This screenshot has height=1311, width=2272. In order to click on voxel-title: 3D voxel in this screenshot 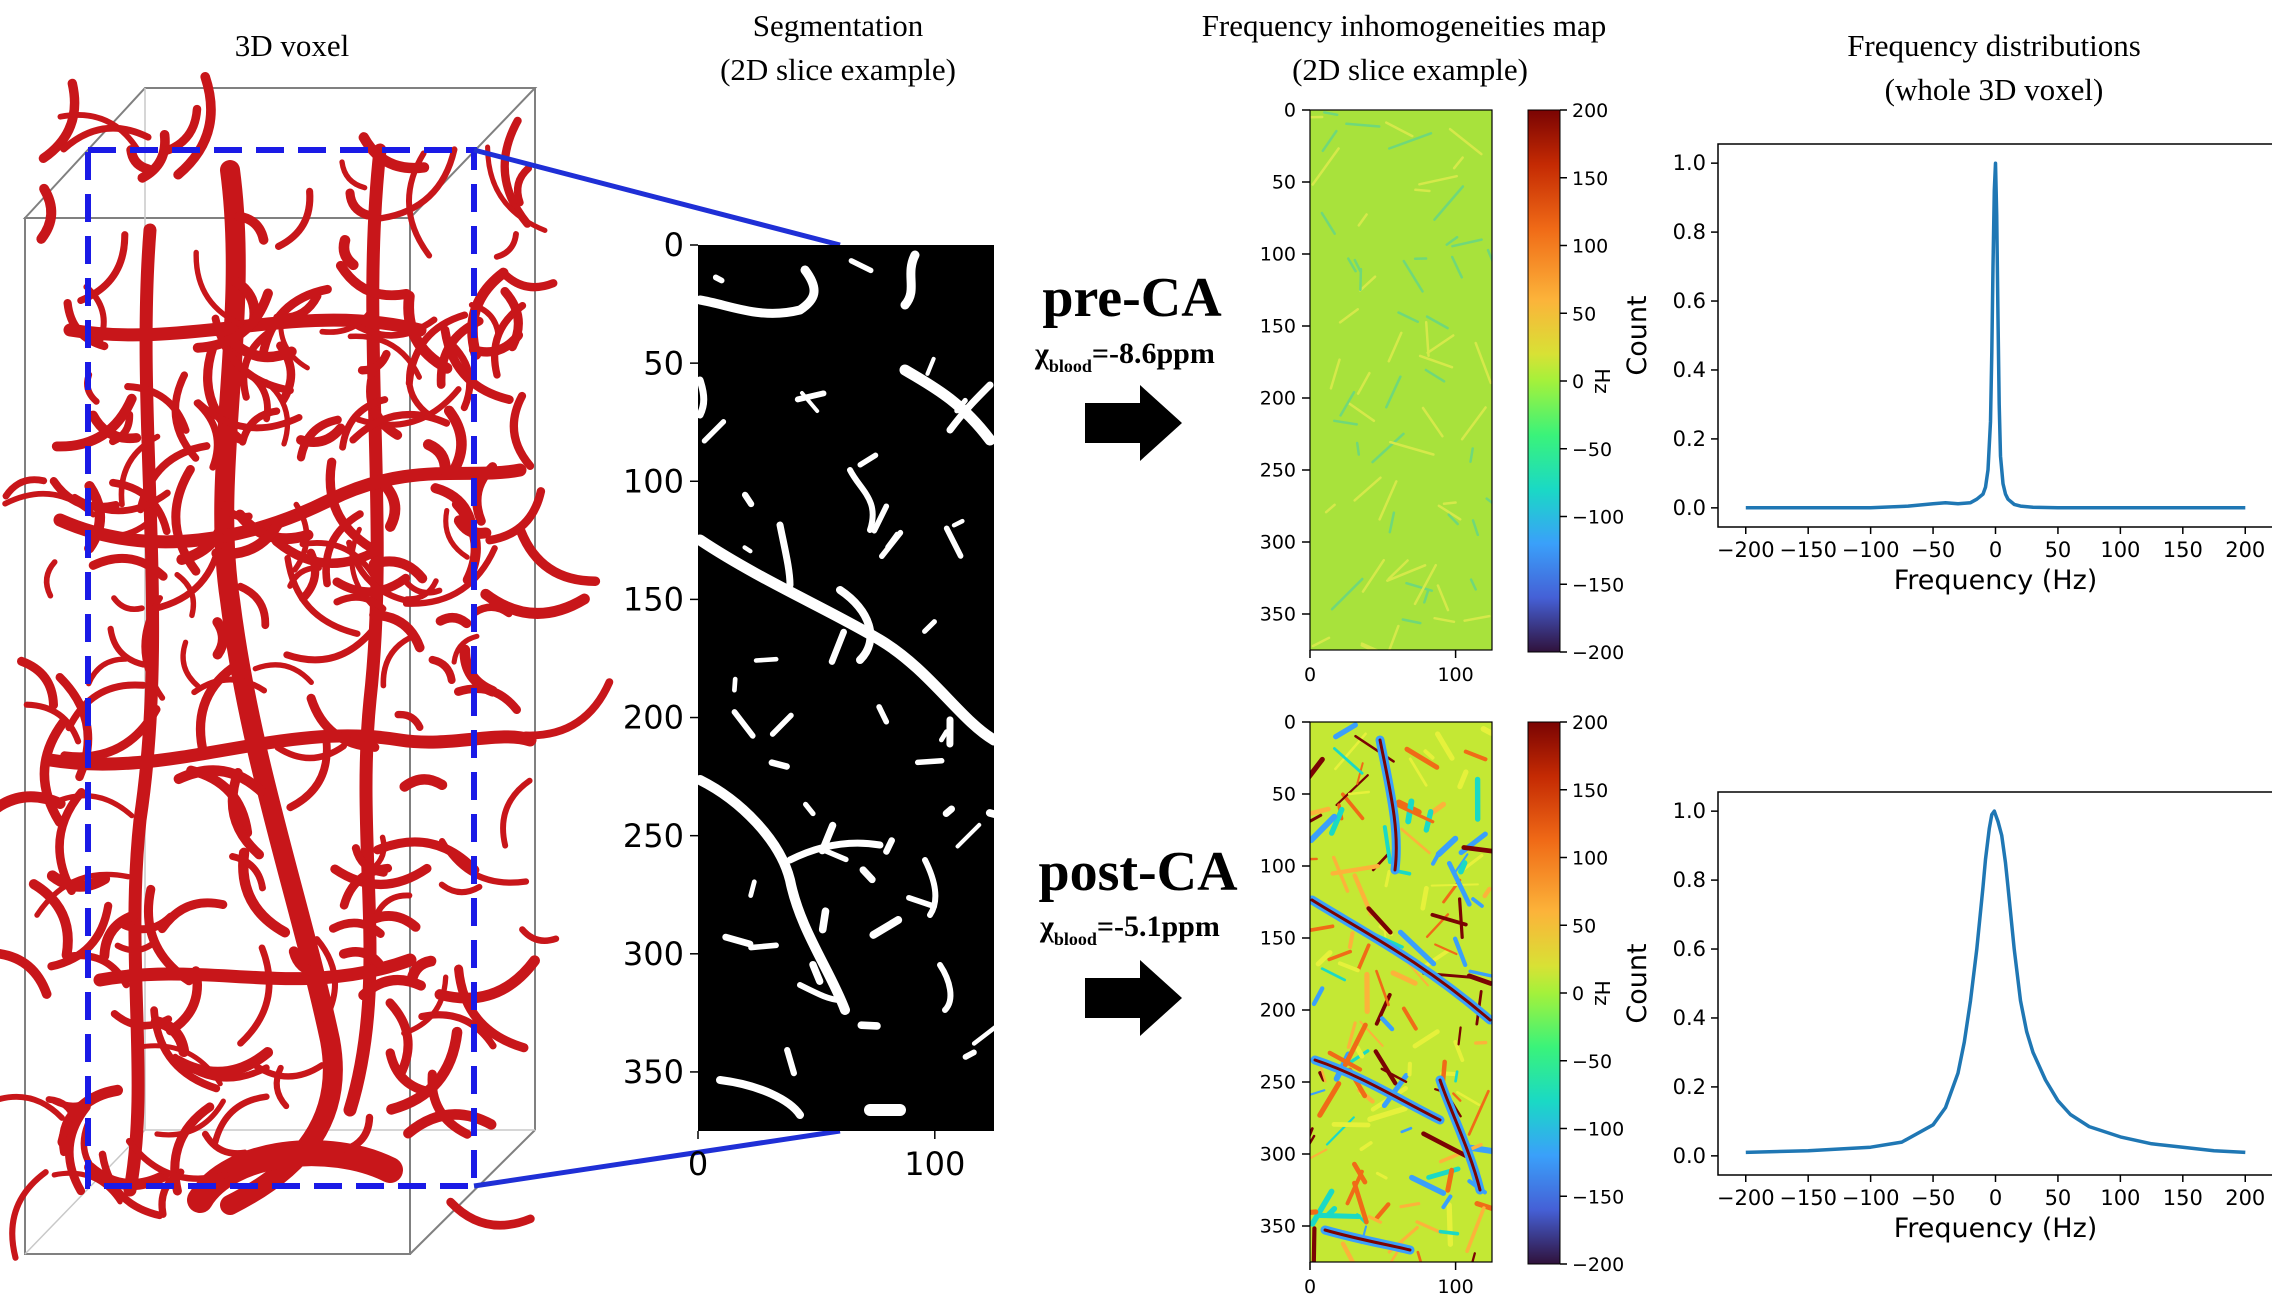, I will do `click(292, 45)`.